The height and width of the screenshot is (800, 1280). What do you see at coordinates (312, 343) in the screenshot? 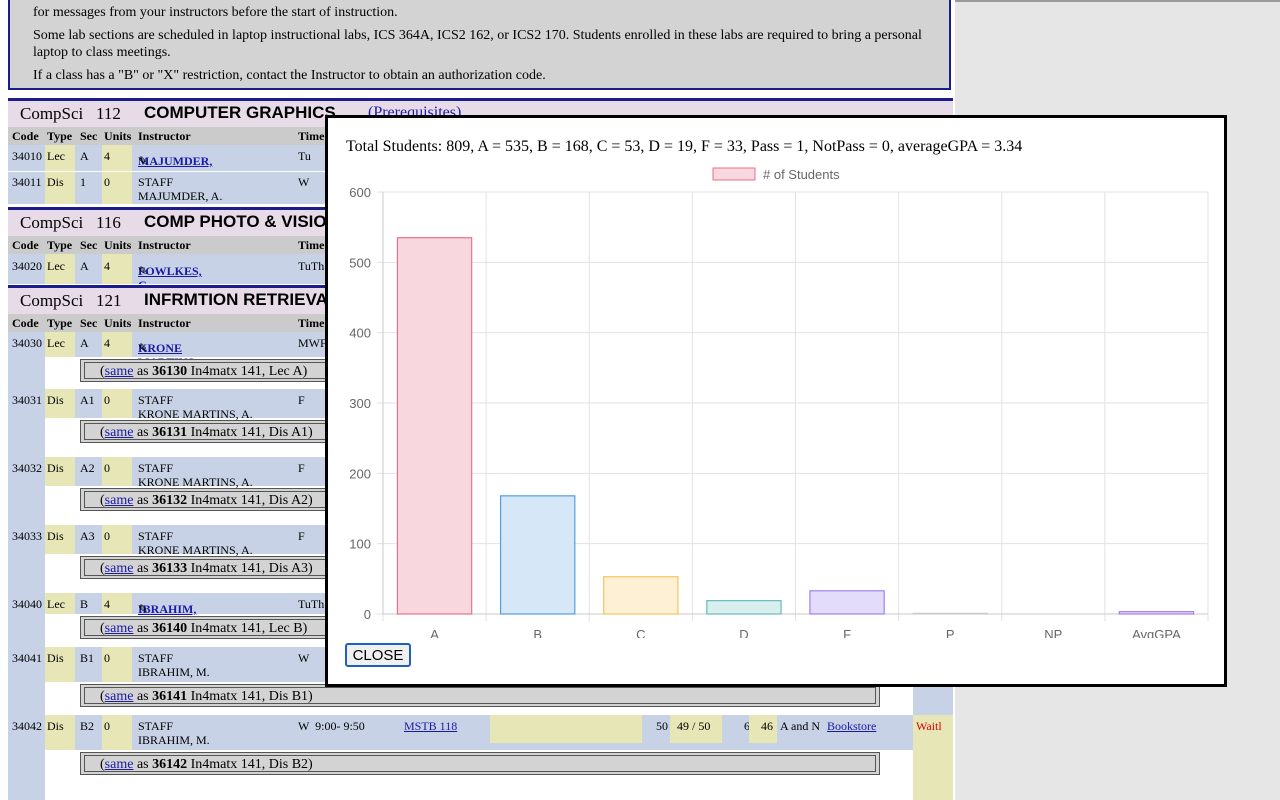
I see `section-time: MWF` at bounding box center [312, 343].